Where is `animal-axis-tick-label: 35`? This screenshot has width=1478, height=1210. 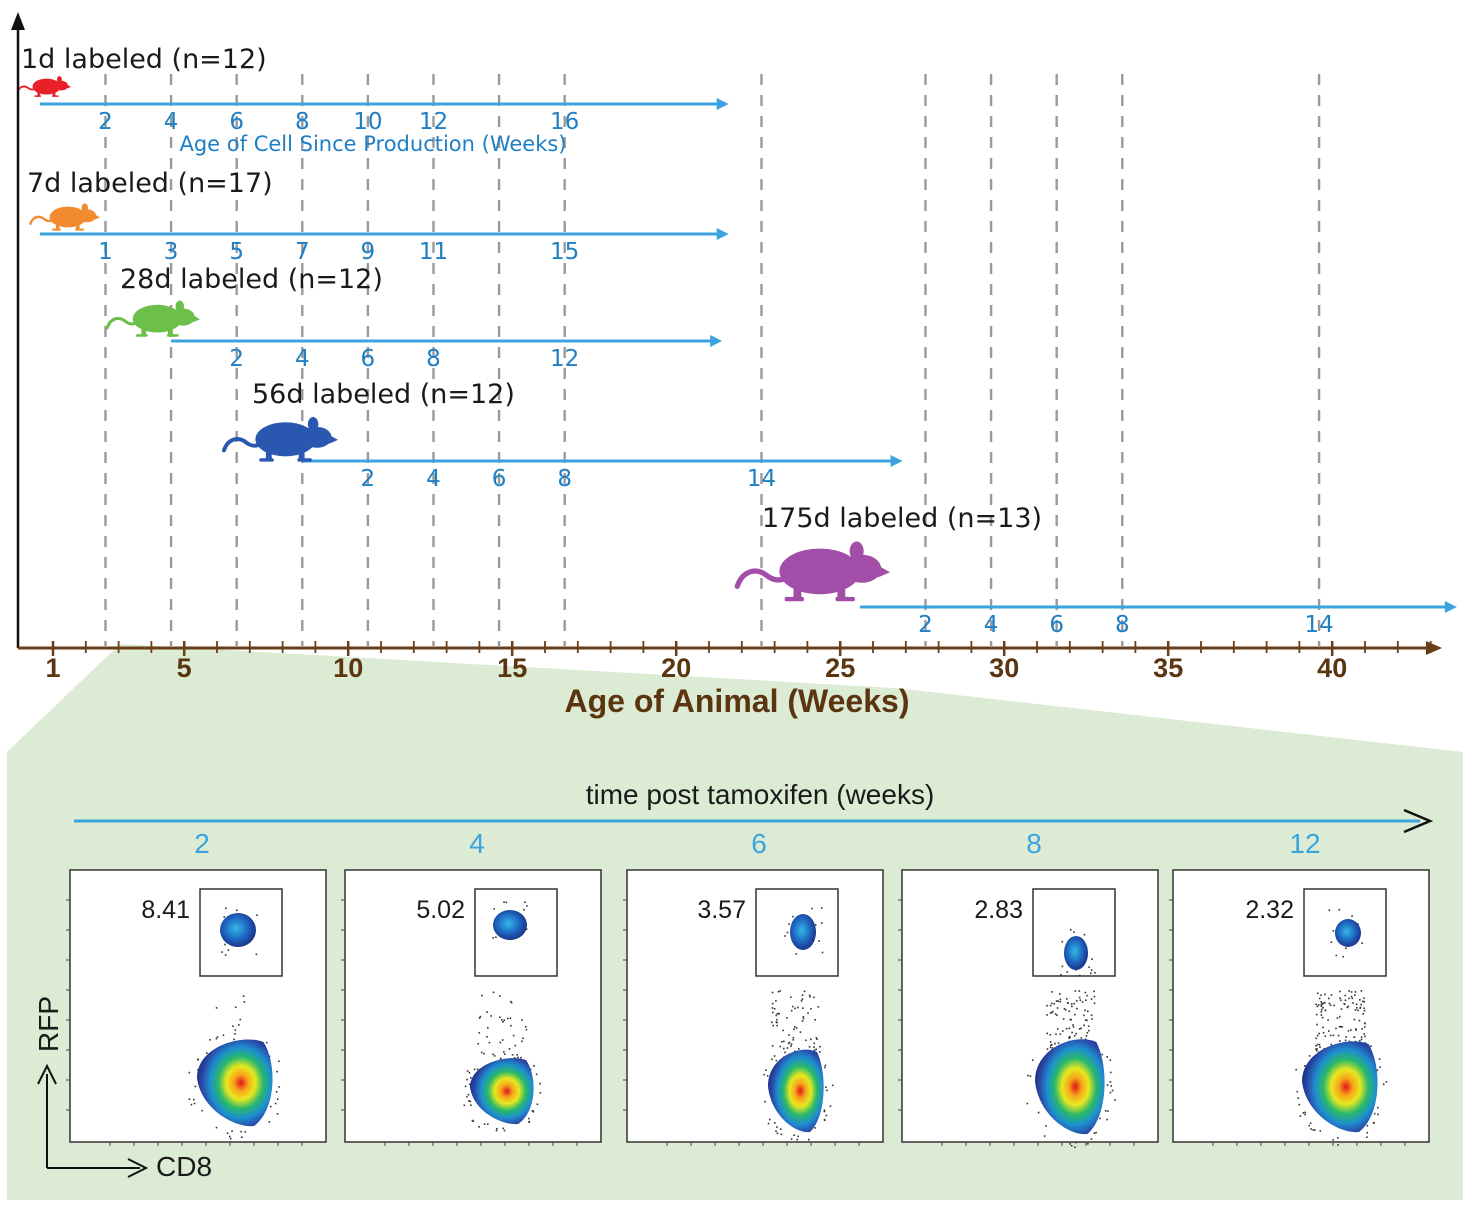
animal-axis-tick-label: 35 is located at coordinates (1168, 668).